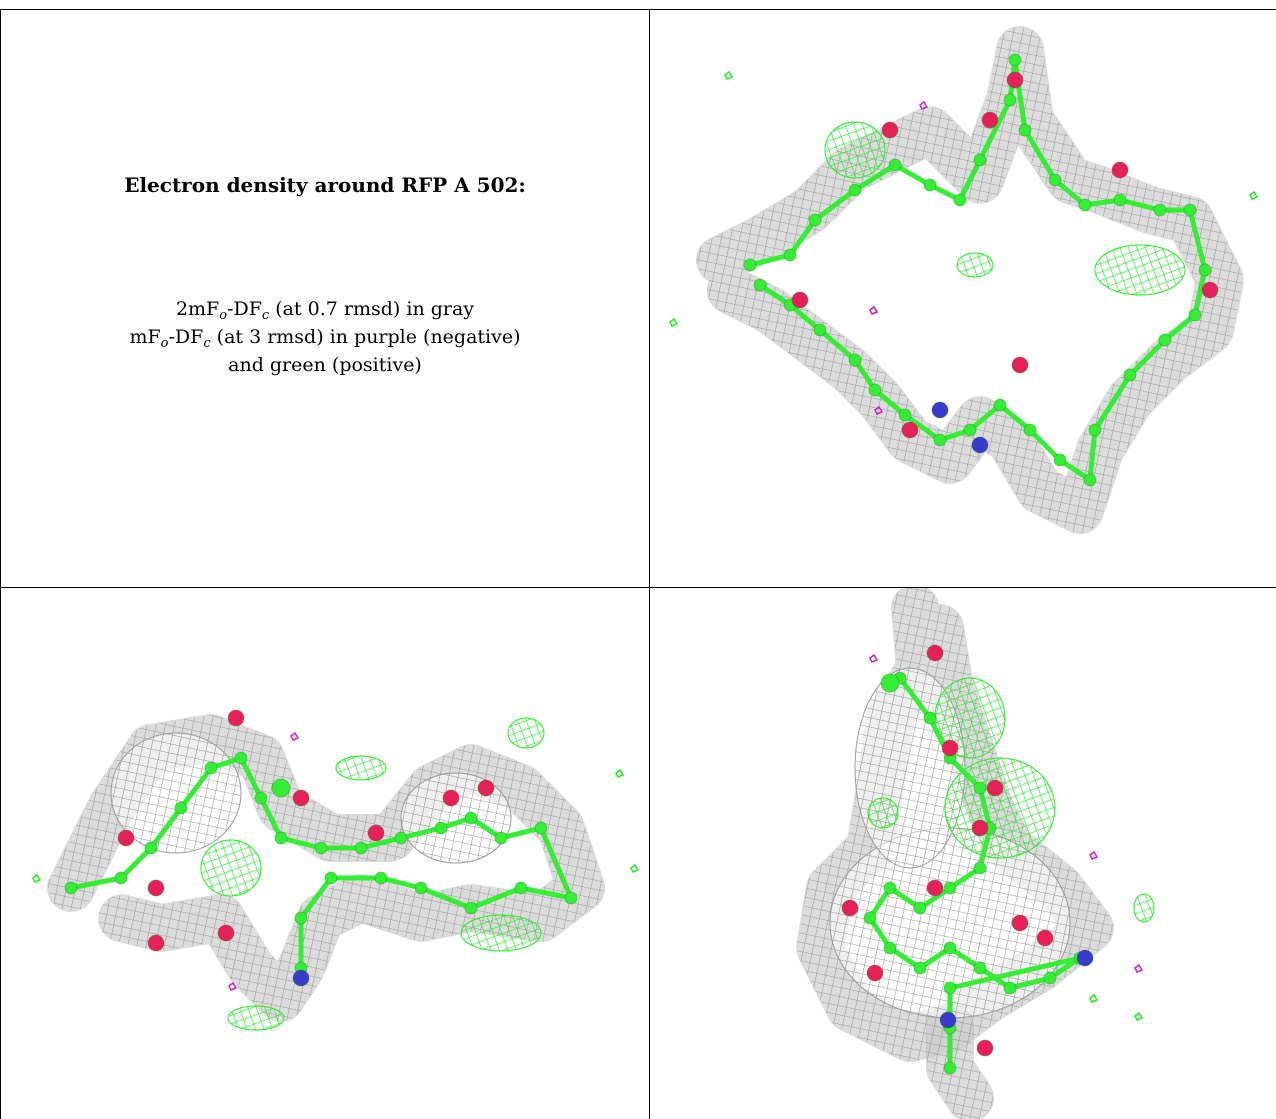  Describe the element at coordinates (456, 818) in the screenshot. I see `mesh-lobe` at that location.